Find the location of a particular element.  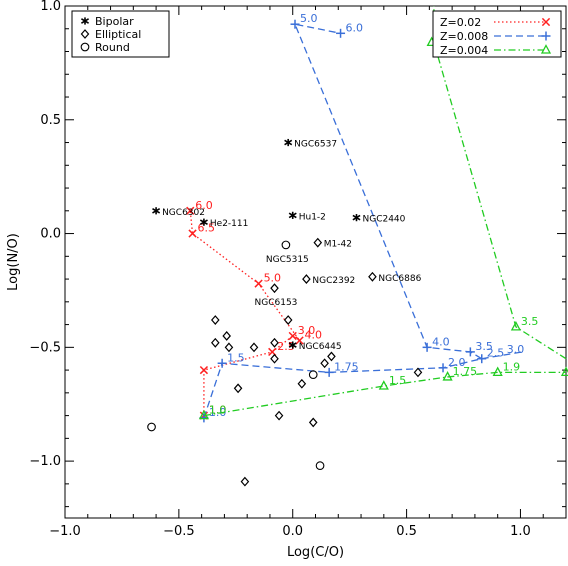

pn-label: NGC6886 is located at coordinates (399, 279).